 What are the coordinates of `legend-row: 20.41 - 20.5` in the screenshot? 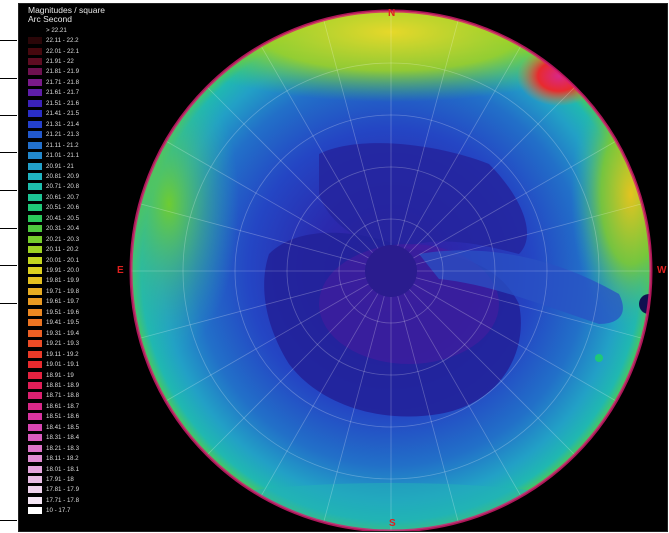 It's located at (53, 218).